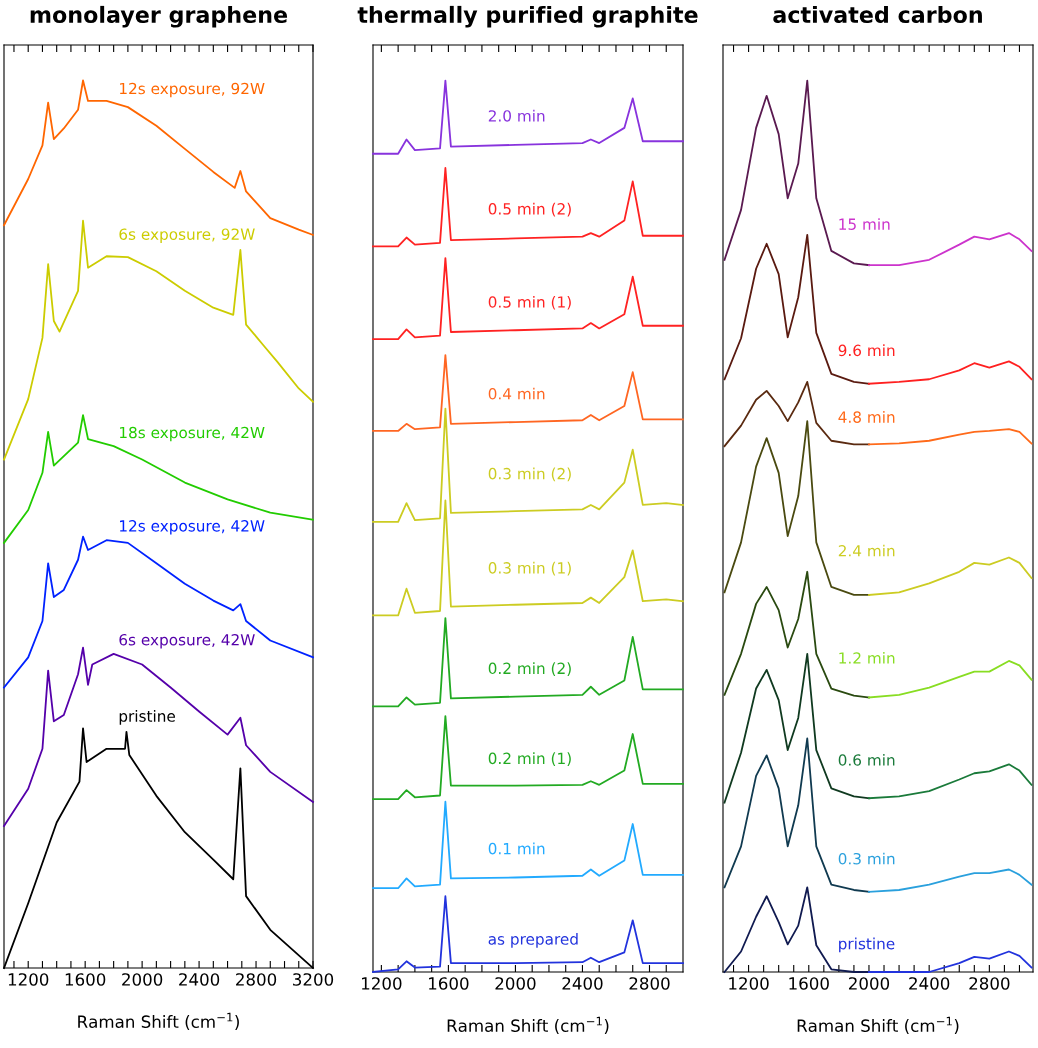 The width and height of the screenshot is (1038, 1048). I want to click on series-label: 0.2 min (2), so click(529, 669).